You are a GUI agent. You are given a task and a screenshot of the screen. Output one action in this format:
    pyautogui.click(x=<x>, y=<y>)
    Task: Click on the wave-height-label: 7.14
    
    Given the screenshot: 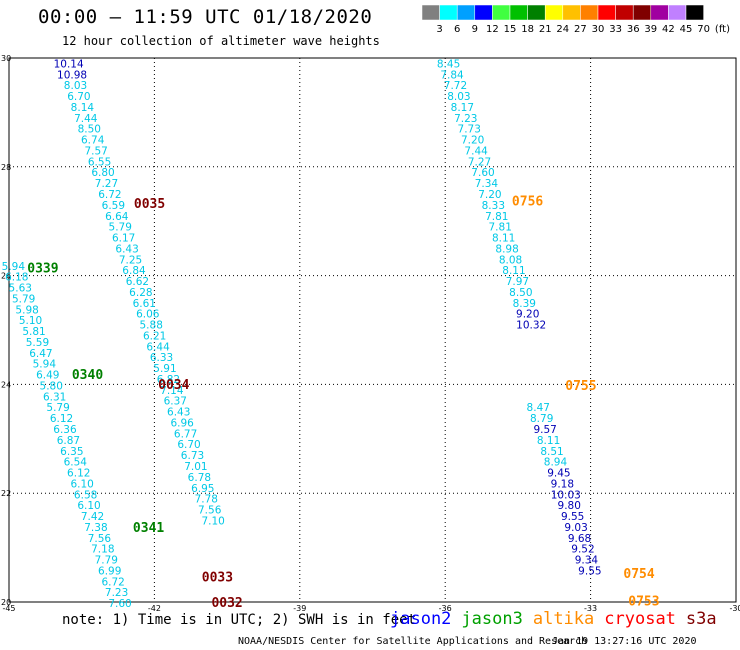 What is the action you would take?
    pyautogui.click(x=172, y=391)
    